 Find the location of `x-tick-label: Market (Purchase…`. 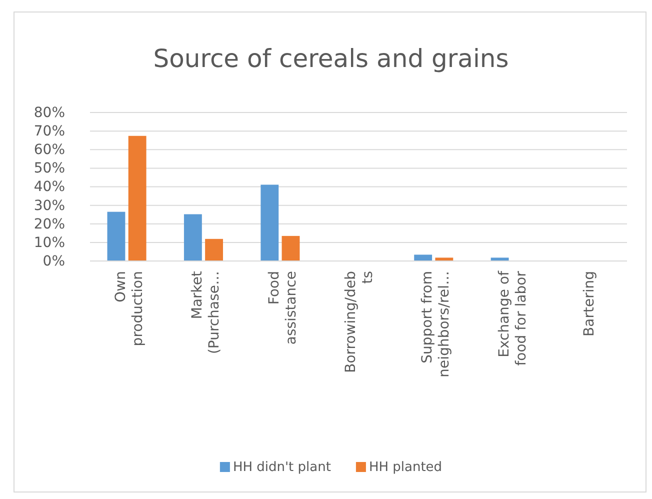

x-tick-label: Market (Purchase… is located at coordinates (206, 312).